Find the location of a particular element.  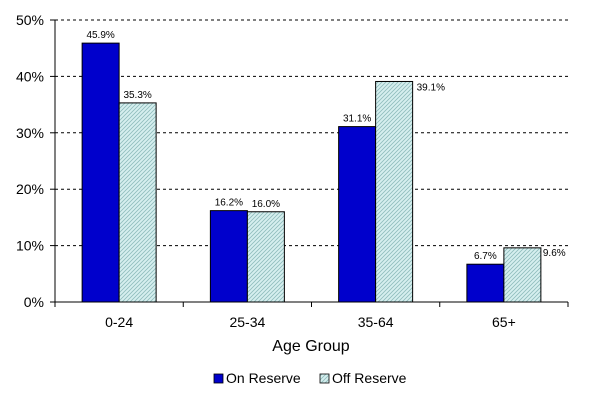

y-tick-label: 10% is located at coordinates (30, 246).